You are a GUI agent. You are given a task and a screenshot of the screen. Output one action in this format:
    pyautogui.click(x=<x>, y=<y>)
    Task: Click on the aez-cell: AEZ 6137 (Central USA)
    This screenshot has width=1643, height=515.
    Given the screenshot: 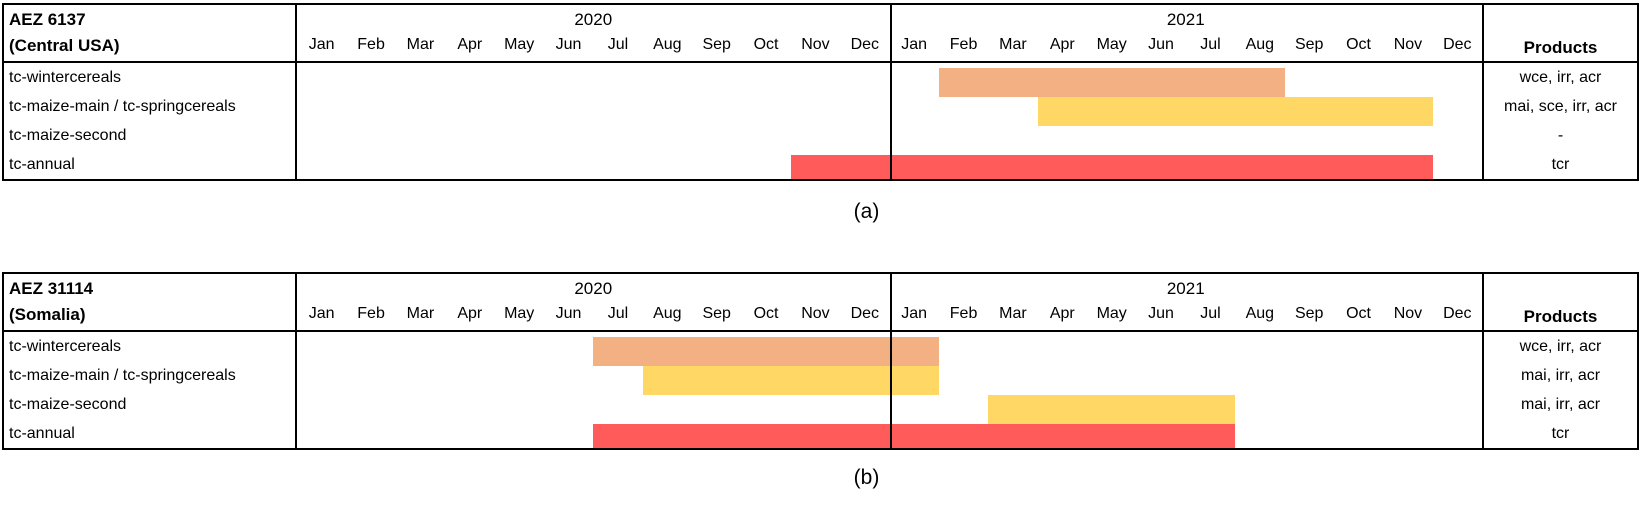 What is the action you would take?
    pyautogui.click(x=150, y=33)
    